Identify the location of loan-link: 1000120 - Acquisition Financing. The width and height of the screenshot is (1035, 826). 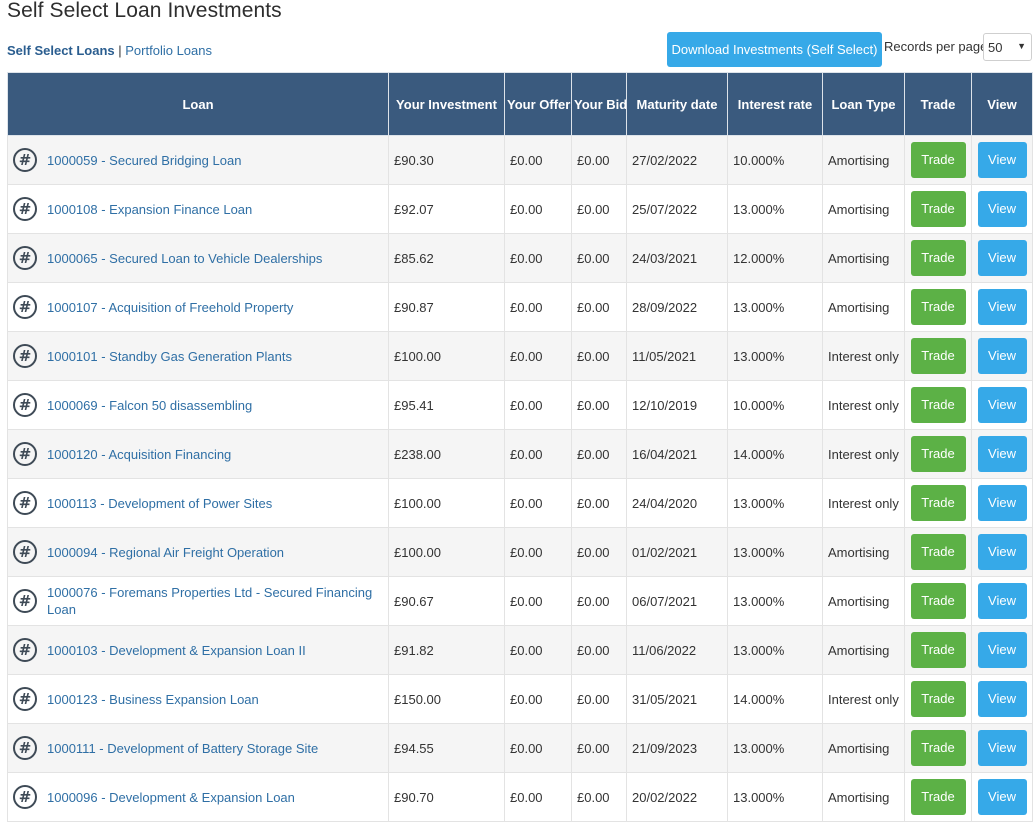
(139, 454).